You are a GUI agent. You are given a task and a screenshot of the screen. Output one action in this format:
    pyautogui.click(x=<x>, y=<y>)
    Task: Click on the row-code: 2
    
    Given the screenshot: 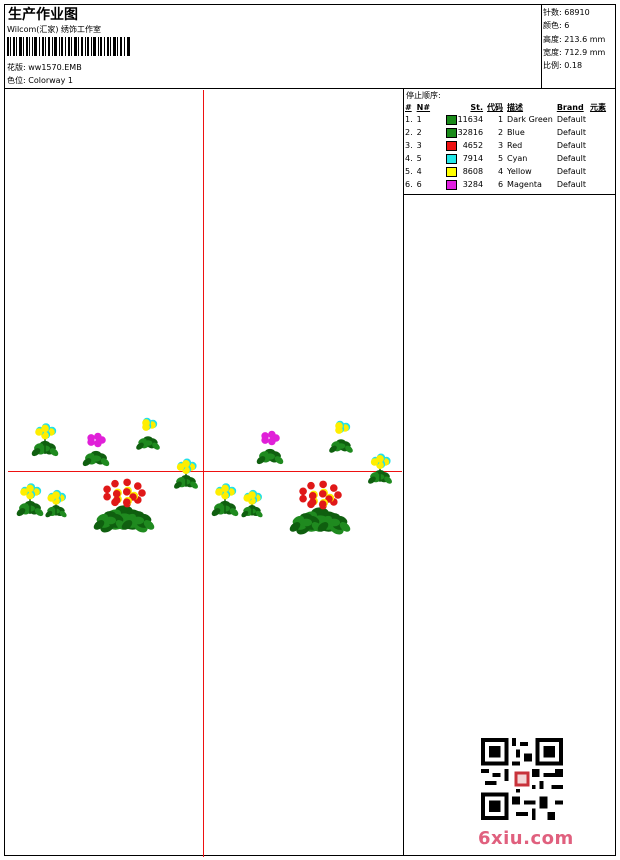 What is the action you would take?
    pyautogui.click(x=500, y=132)
    